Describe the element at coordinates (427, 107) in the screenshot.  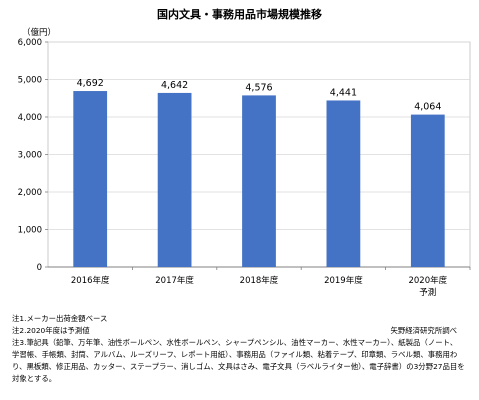
I see `data-label: 4,064` at that location.